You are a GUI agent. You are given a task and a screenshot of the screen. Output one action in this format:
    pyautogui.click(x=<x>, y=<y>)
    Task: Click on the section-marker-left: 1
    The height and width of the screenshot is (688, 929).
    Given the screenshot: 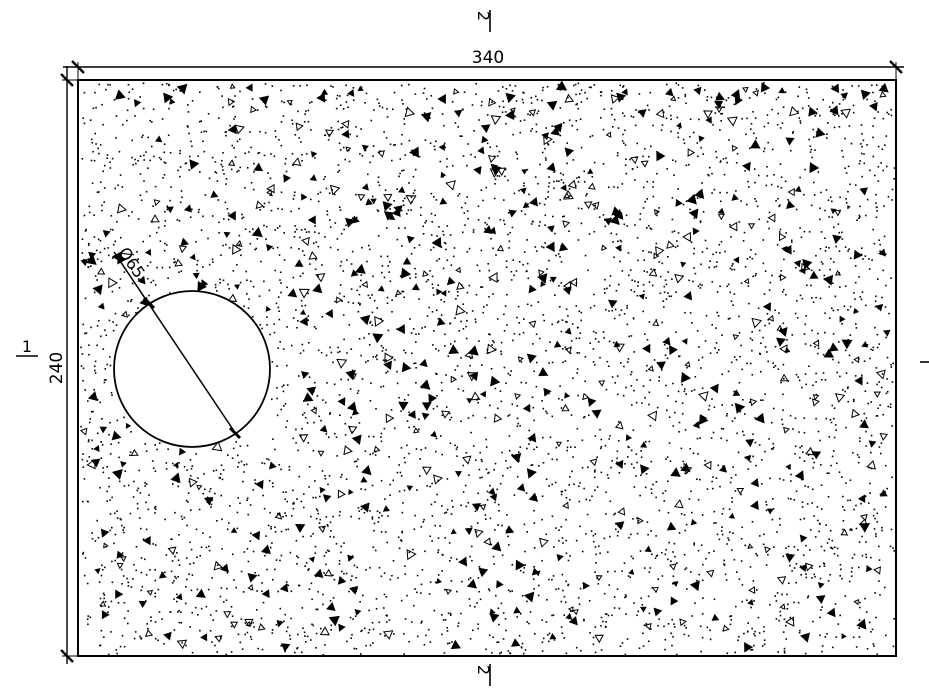 What is the action you would take?
    pyautogui.click(x=27, y=347)
    